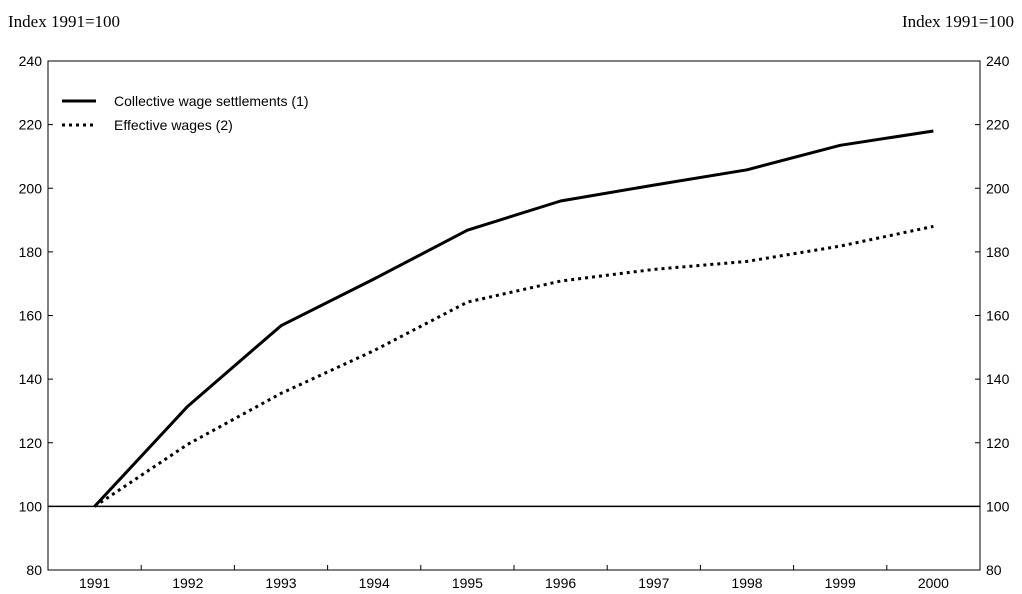  I want to click on x-tick-label: 2000, so click(933, 583).